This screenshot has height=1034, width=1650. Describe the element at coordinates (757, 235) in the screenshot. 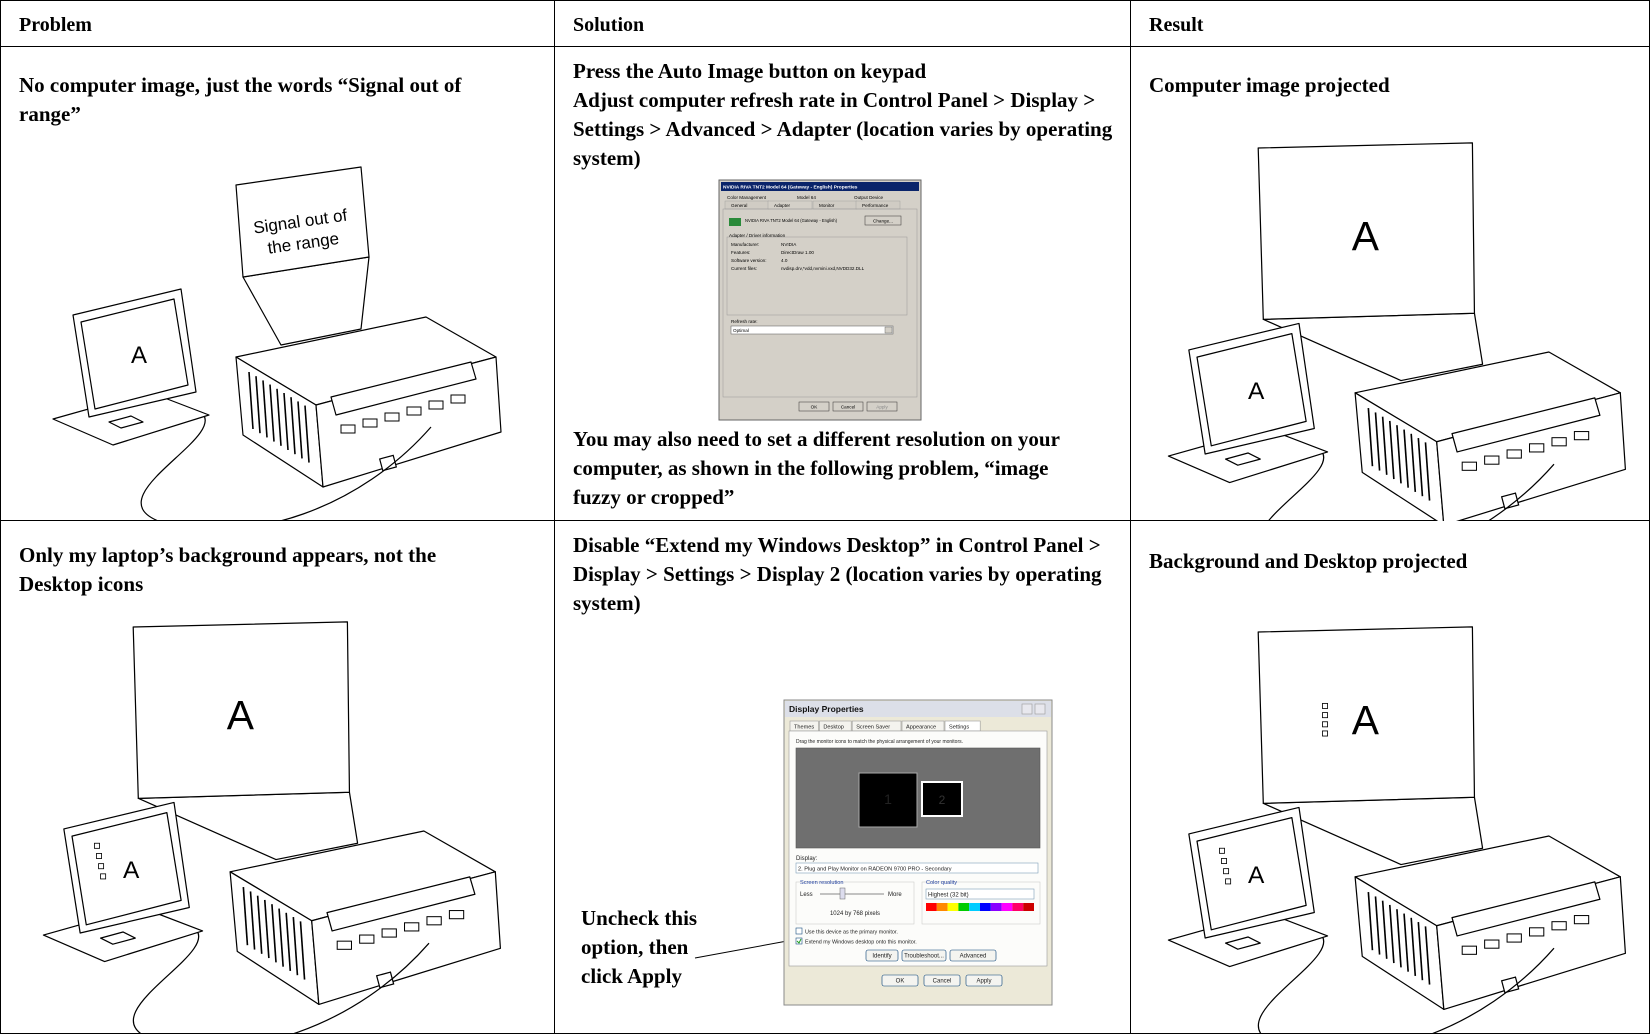

I see `group-label: Adapter / Driver information` at that location.